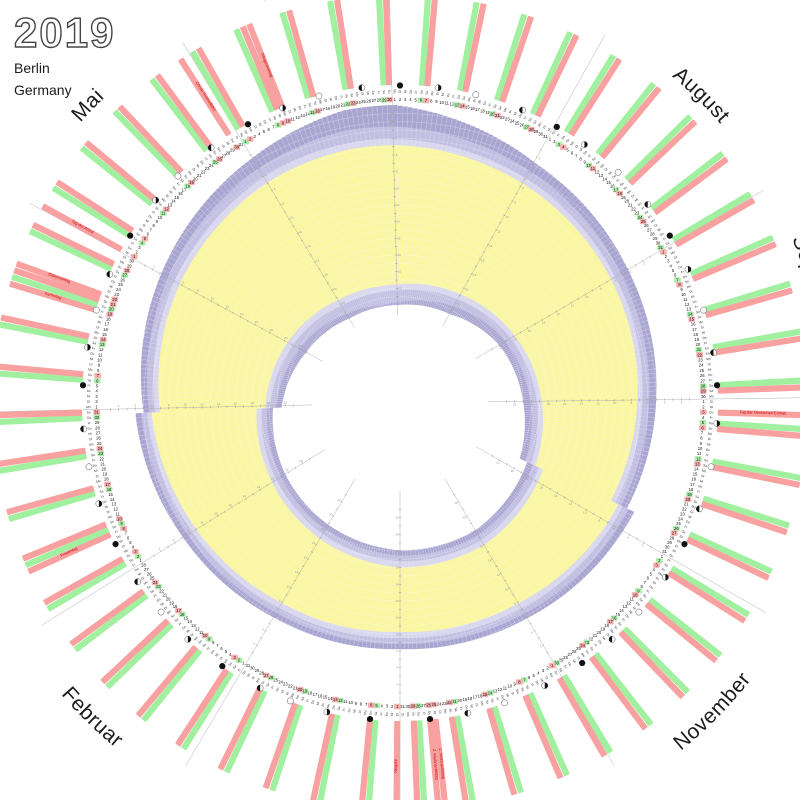 The height and width of the screenshot is (800, 800). Describe the element at coordinates (576, 155) in the screenshot. I see `svg-text: 7` at that location.